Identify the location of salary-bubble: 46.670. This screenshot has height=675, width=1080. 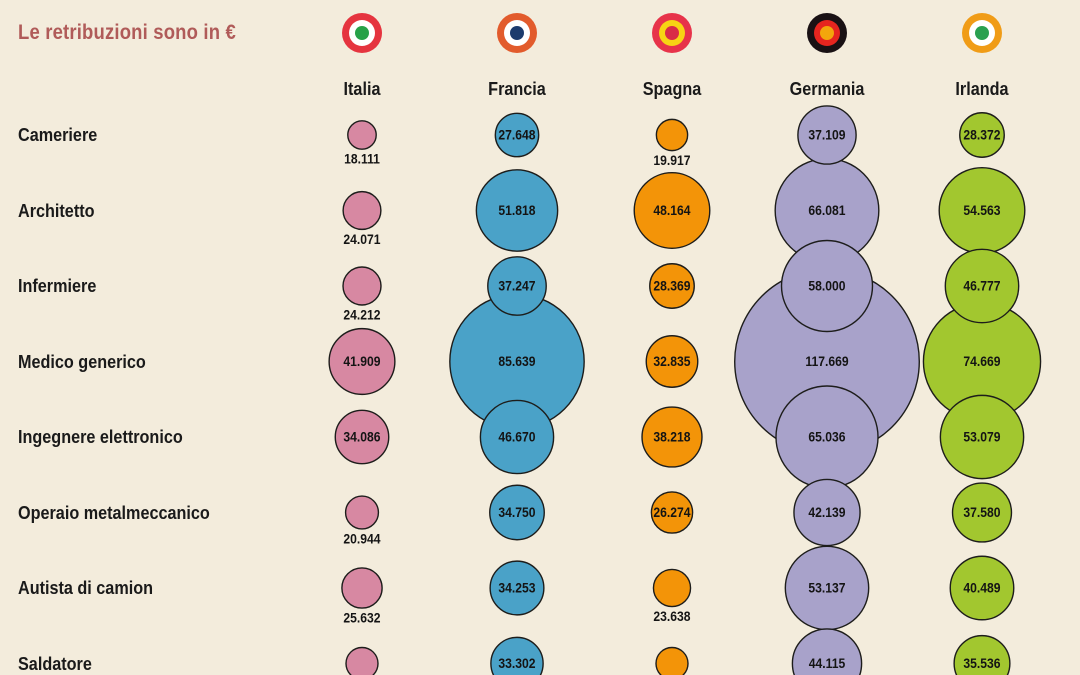
(517, 437).